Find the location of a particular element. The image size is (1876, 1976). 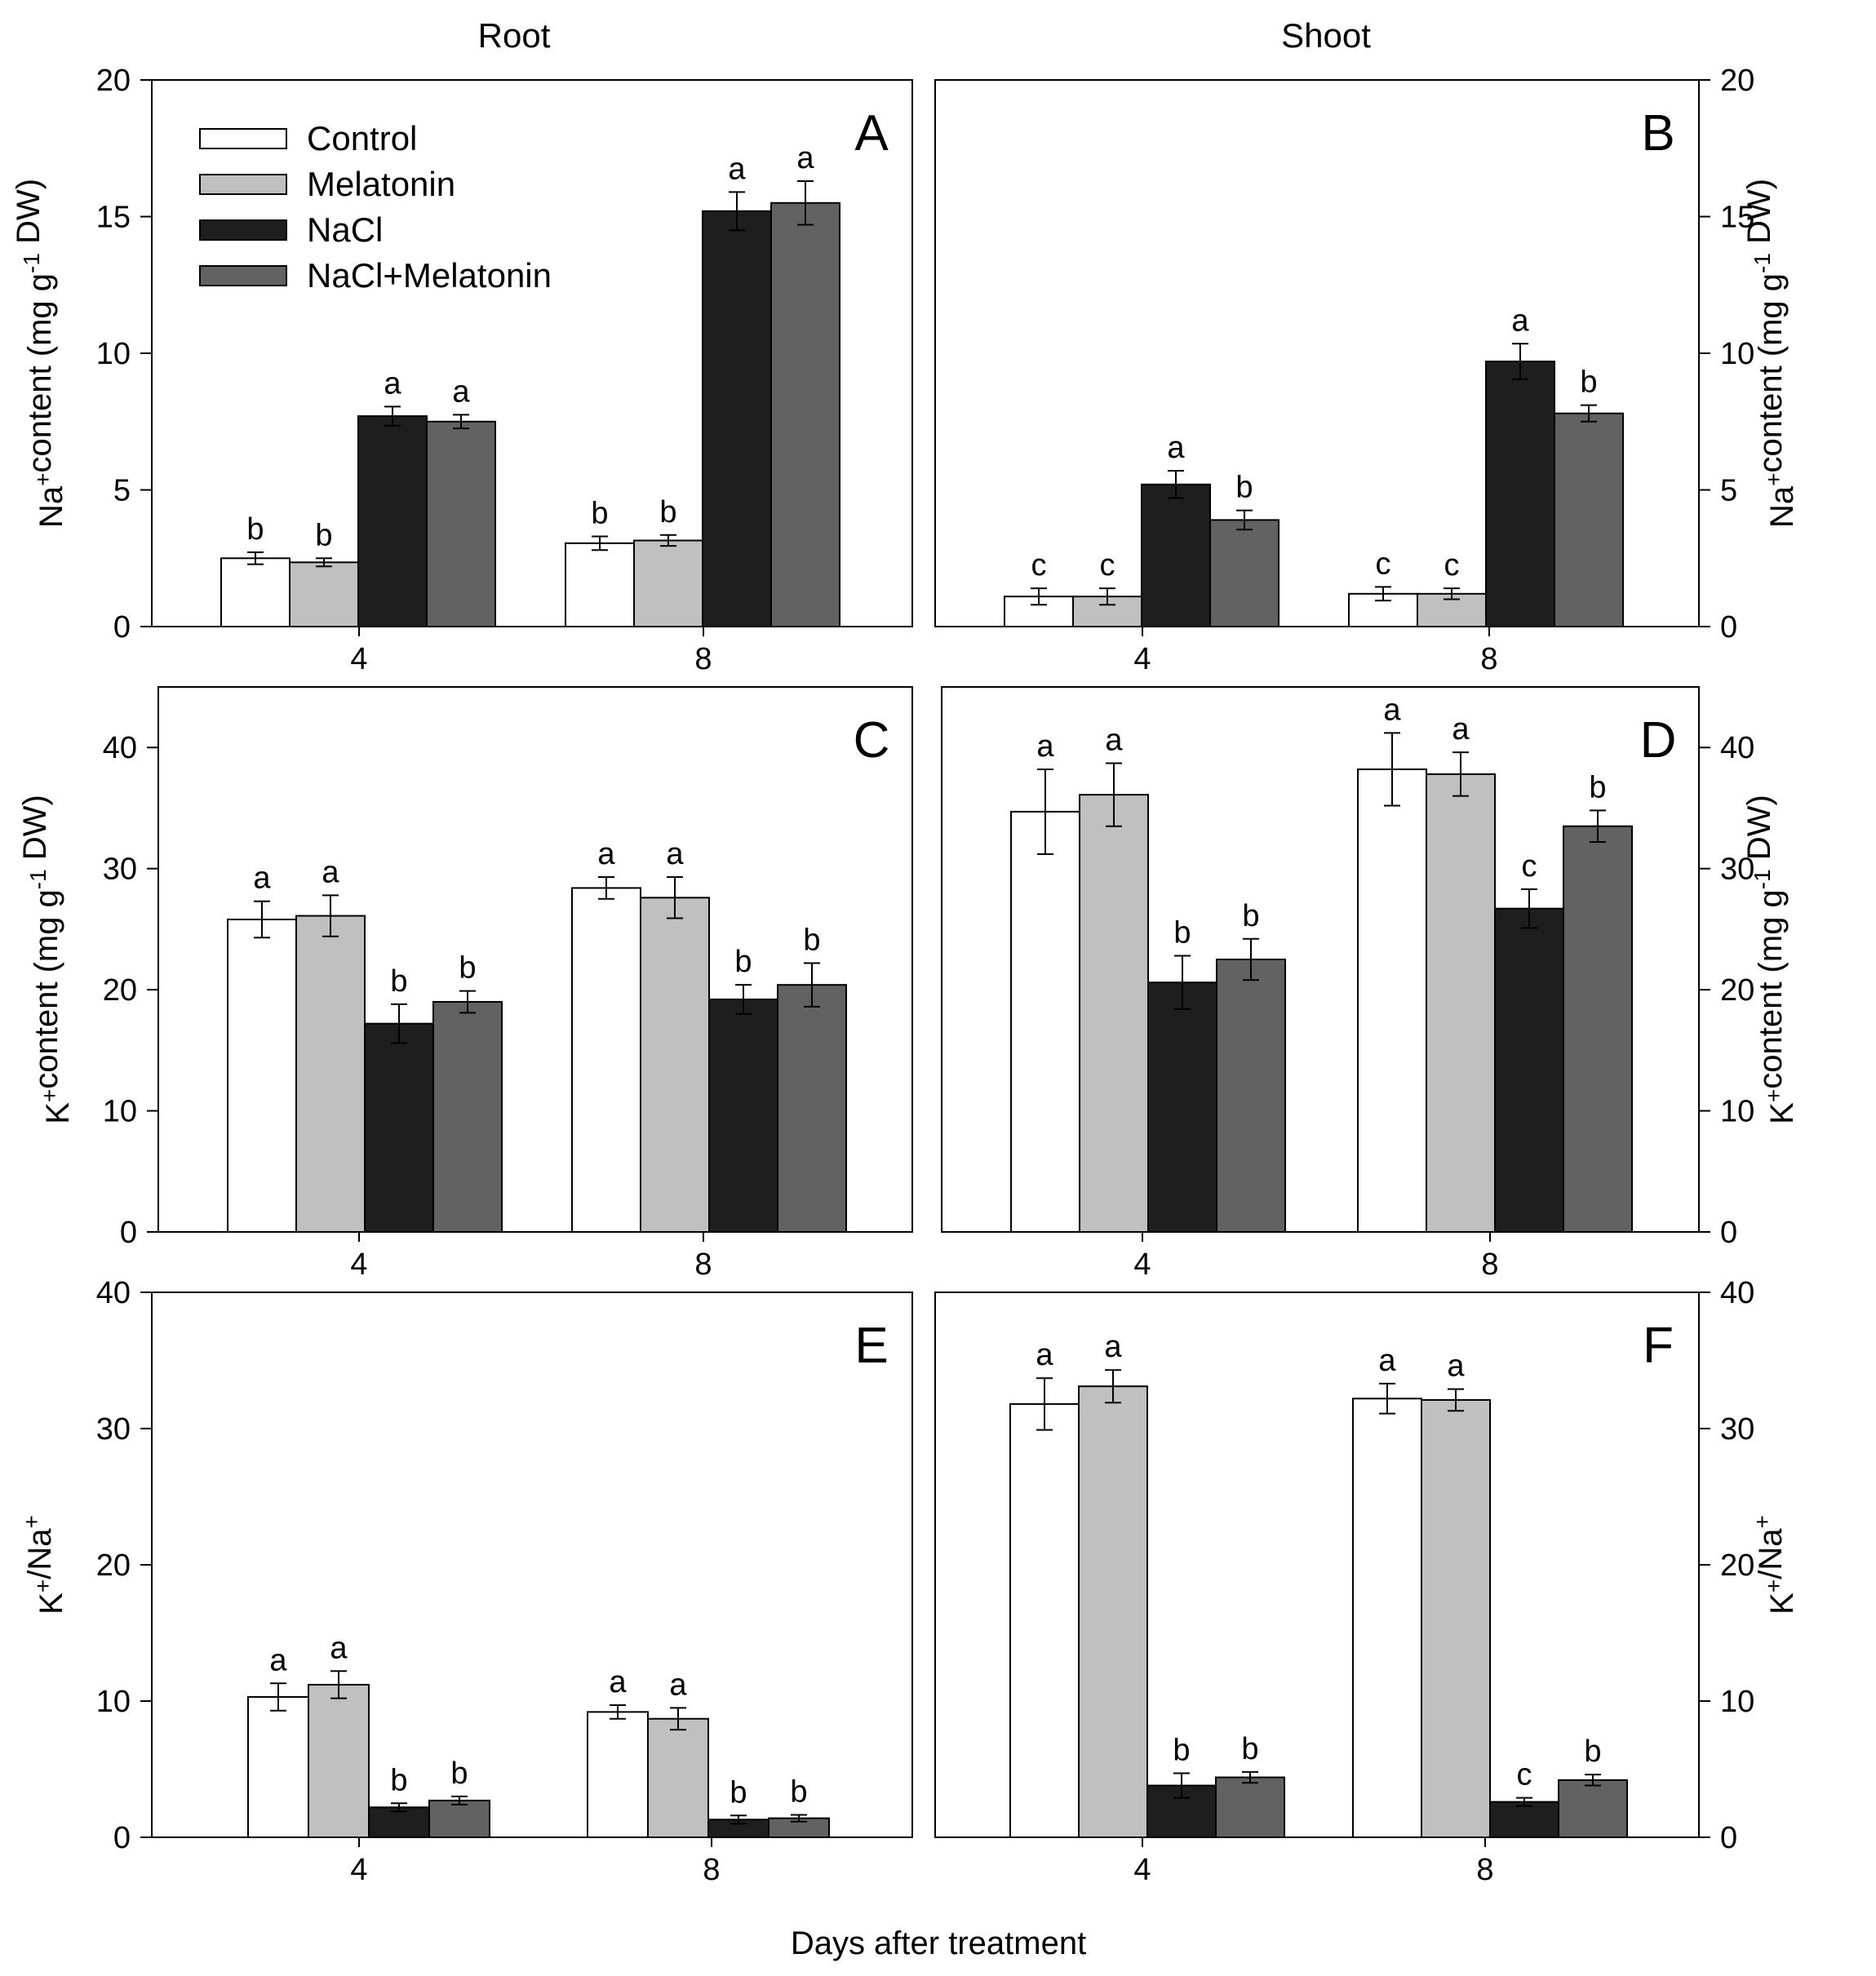

legend-label: Melatonin is located at coordinates (381, 184).